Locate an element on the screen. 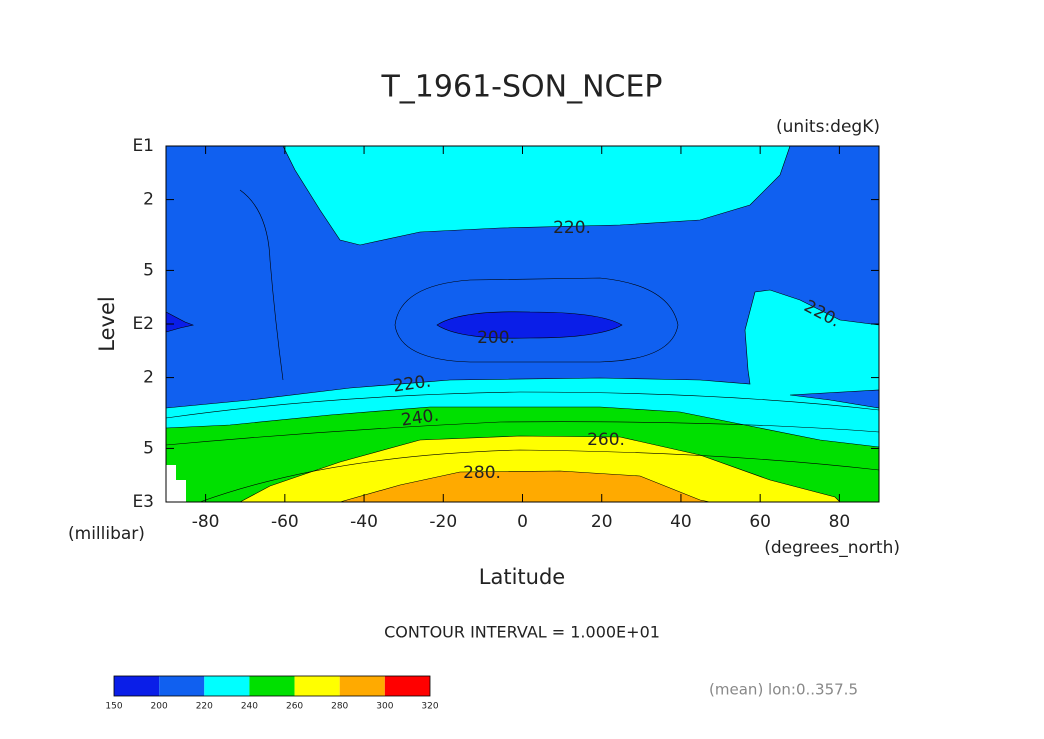 The width and height of the screenshot is (1044, 739). x-tick-label: 20 is located at coordinates (602, 522).